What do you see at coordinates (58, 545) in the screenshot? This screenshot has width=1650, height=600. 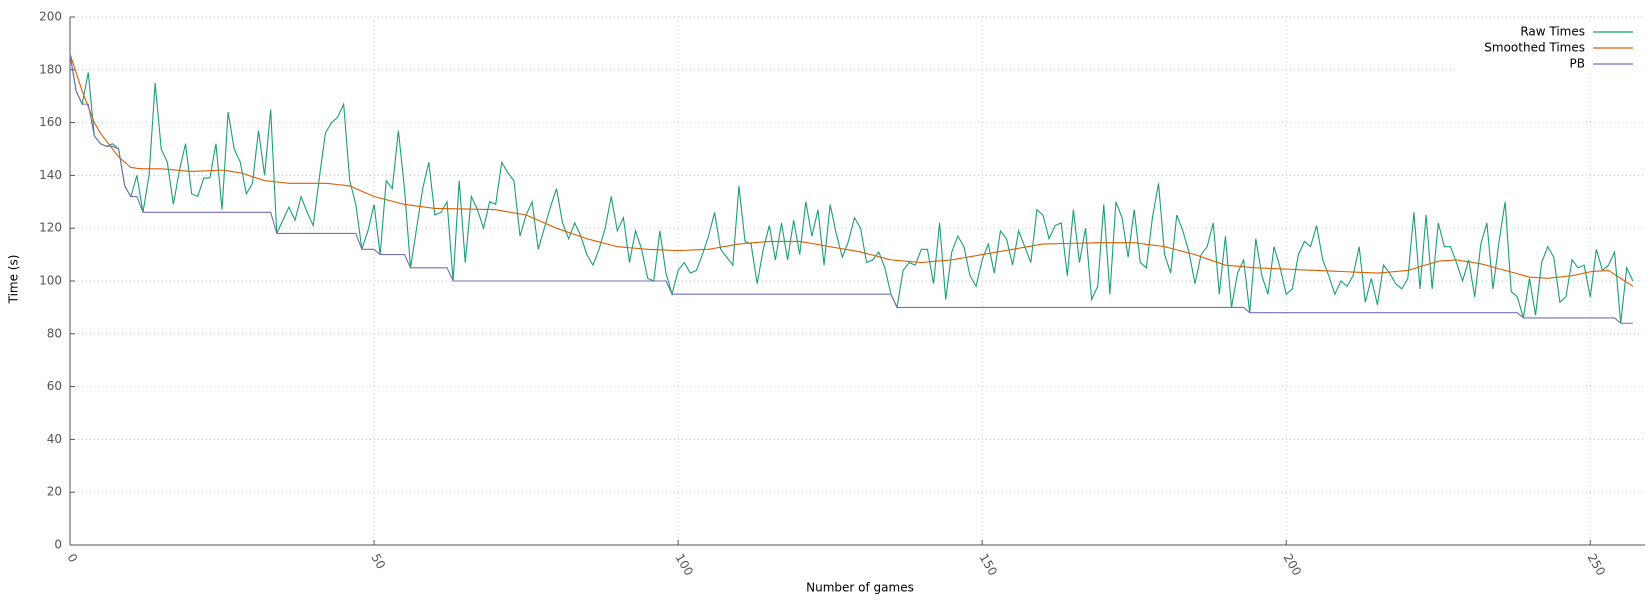 I see `y-tick-label: 0` at bounding box center [58, 545].